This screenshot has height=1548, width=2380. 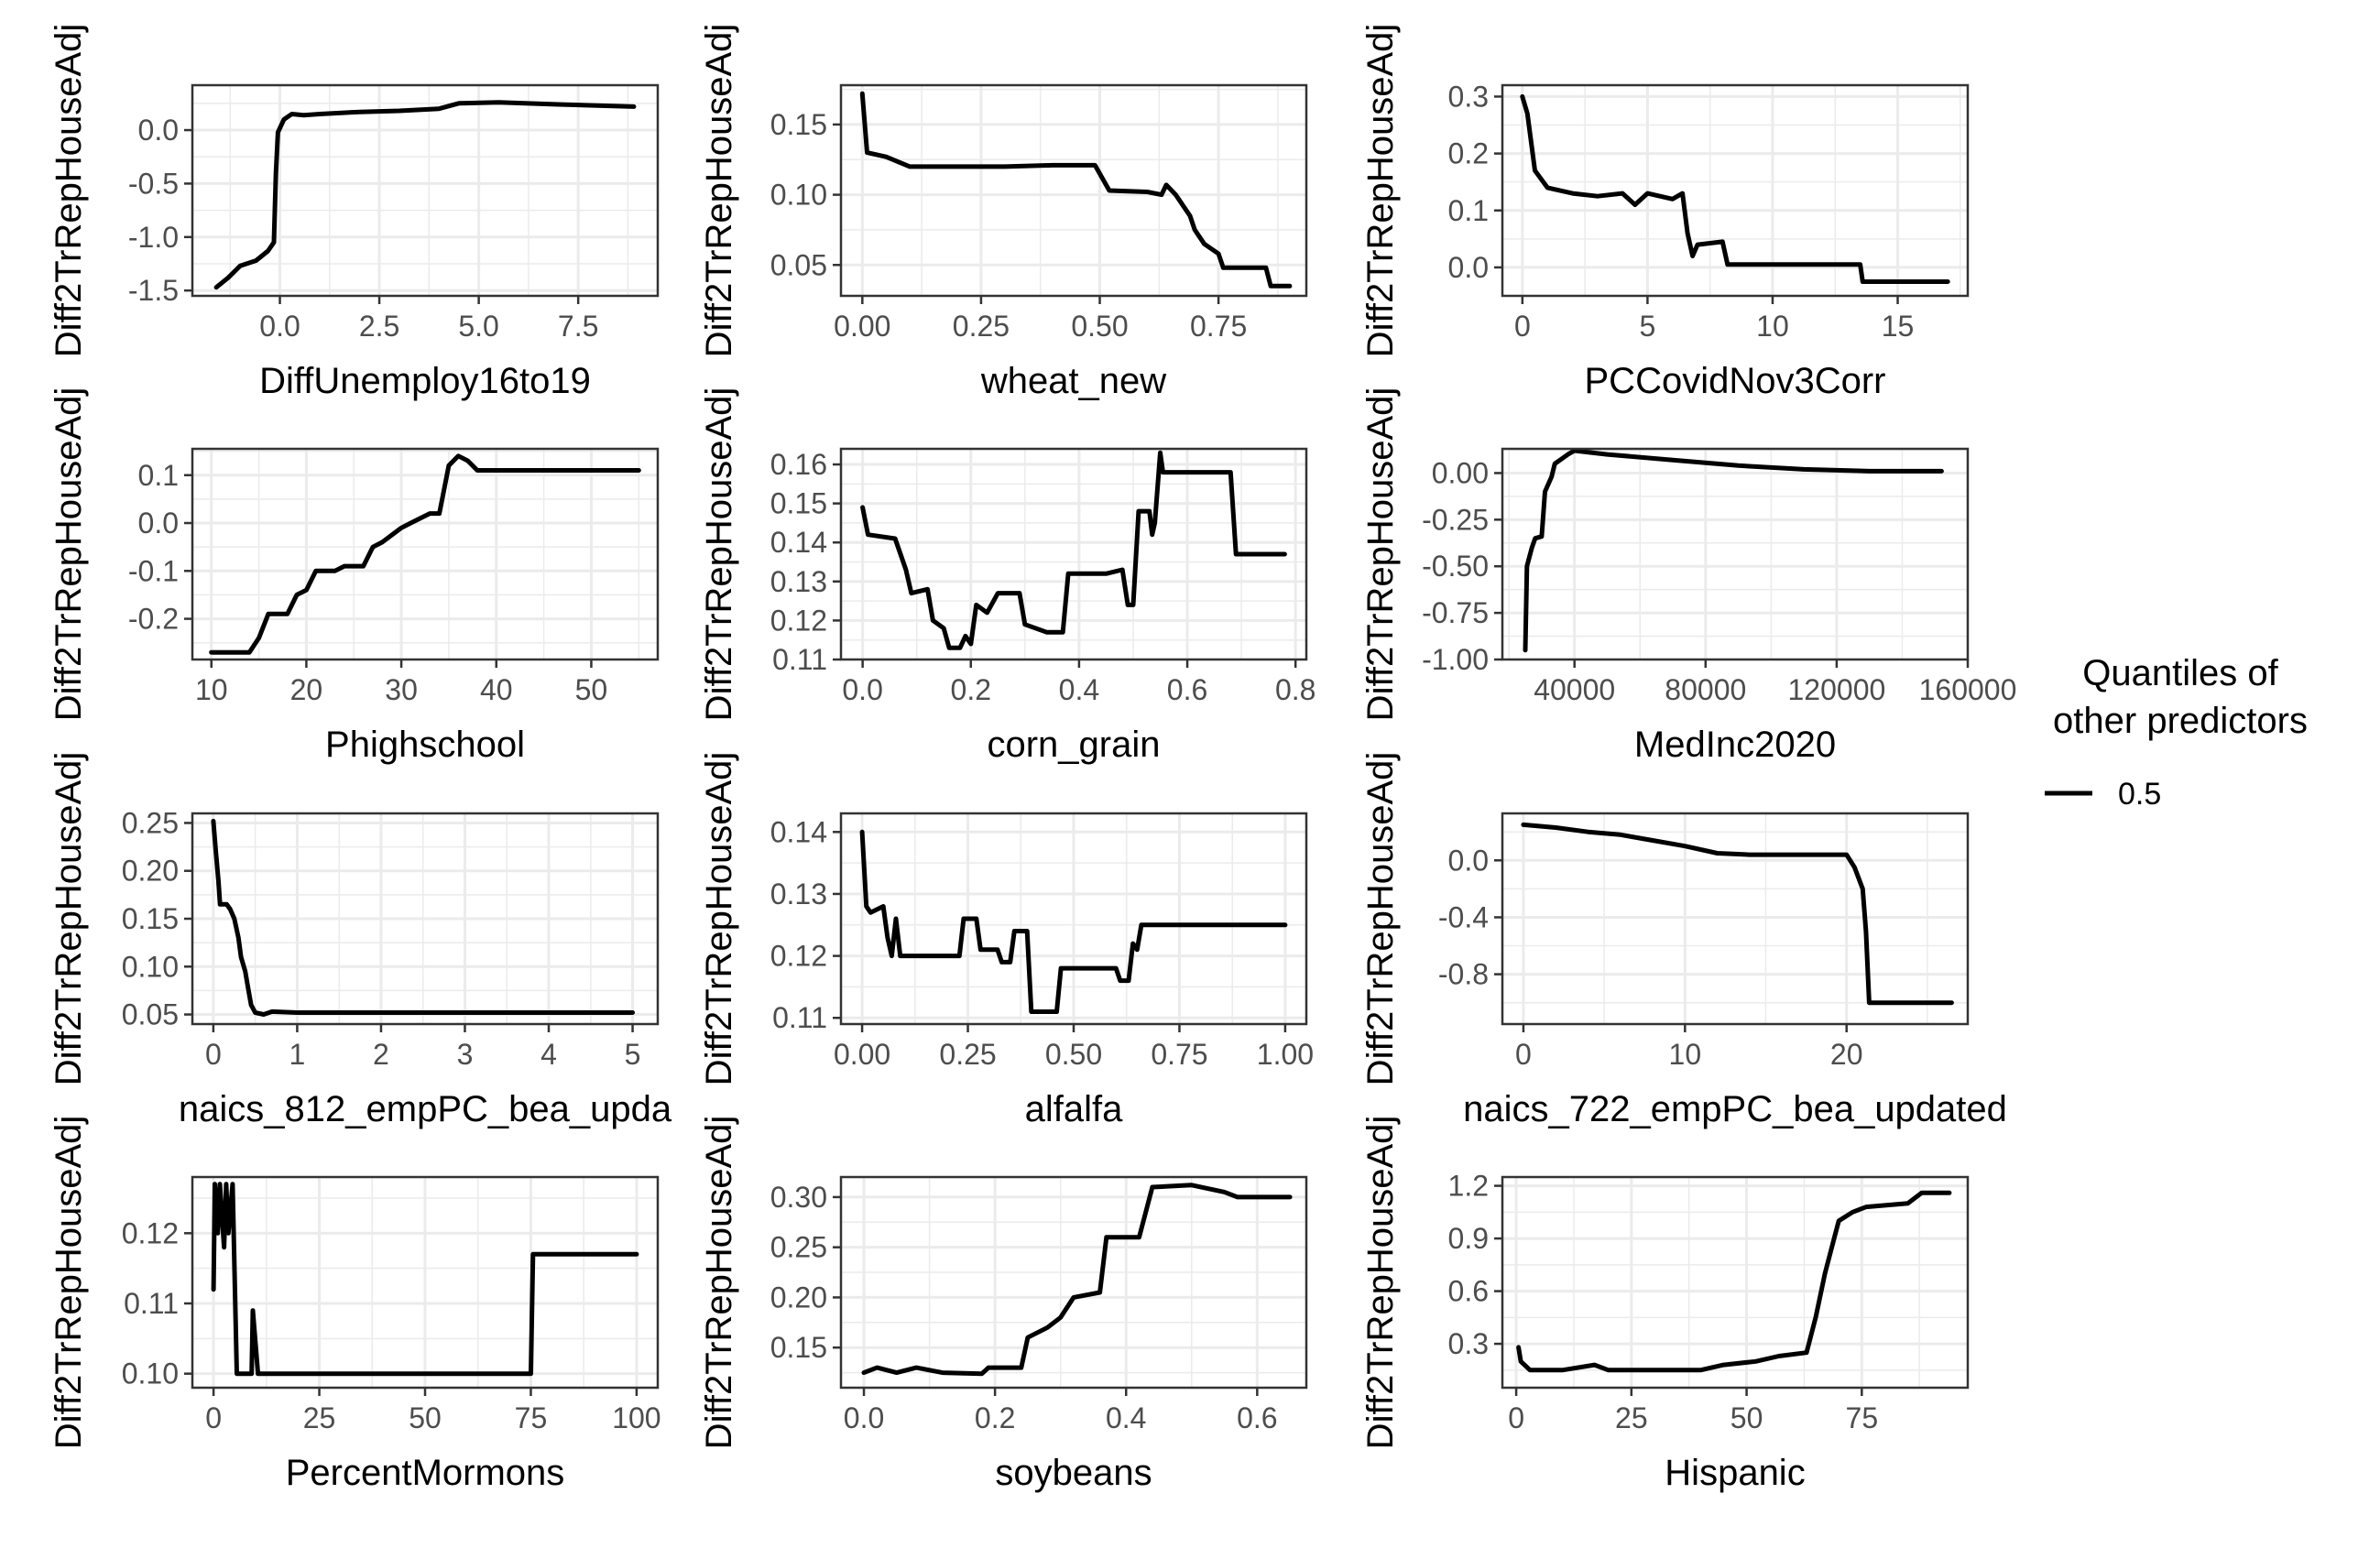 What do you see at coordinates (862, 326) in the screenshot?
I see `x-tick-label: 0.00` at bounding box center [862, 326].